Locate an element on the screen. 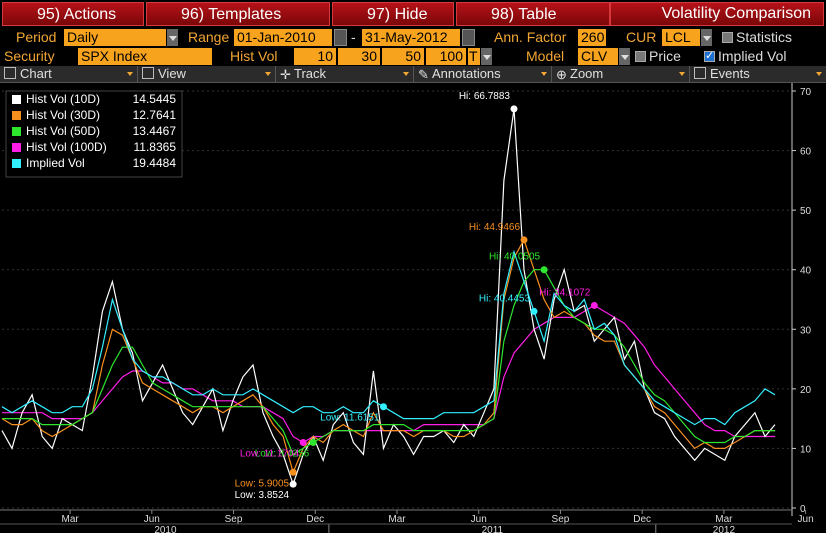  events-menu-label: Events is located at coordinates (730, 73).